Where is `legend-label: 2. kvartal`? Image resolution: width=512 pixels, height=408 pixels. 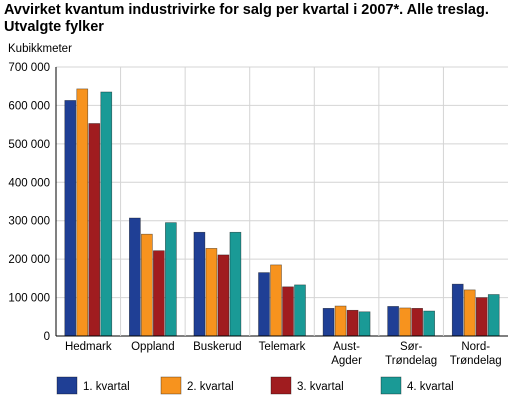
legend-label: 2. kvartal is located at coordinates (210, 387).